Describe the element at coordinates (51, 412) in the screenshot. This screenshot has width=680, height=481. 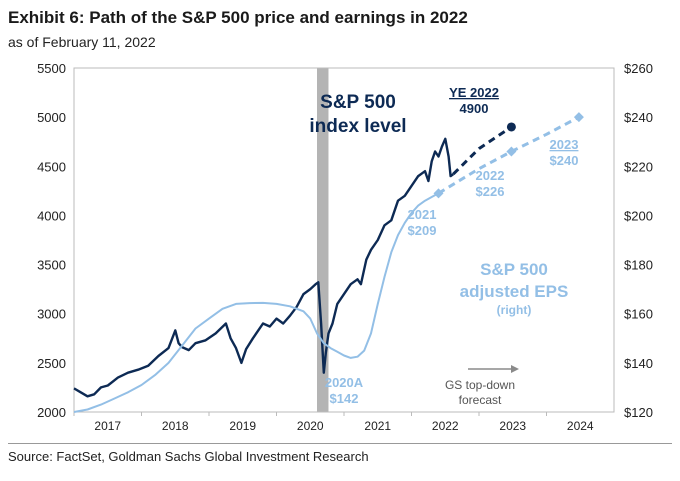
I see `y-left-tick-label: 2000` at that location.